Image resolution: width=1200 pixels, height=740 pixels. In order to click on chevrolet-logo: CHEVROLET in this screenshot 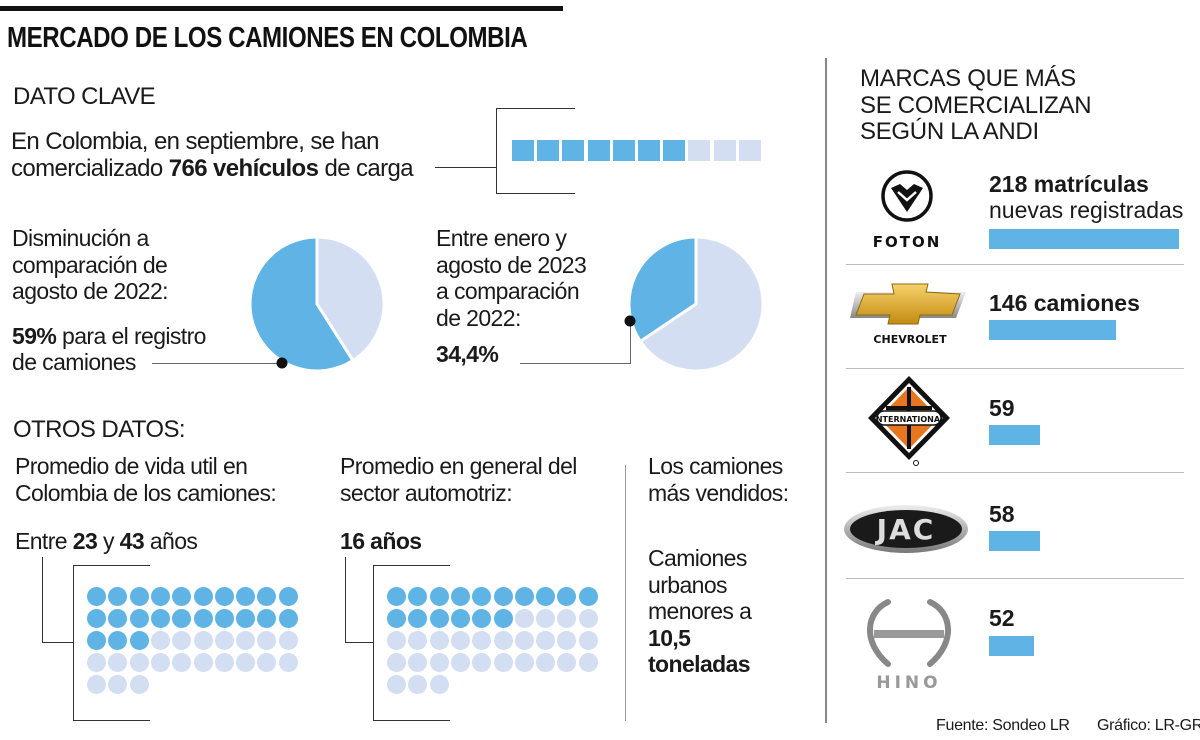, I will do `click(908, 314)`.